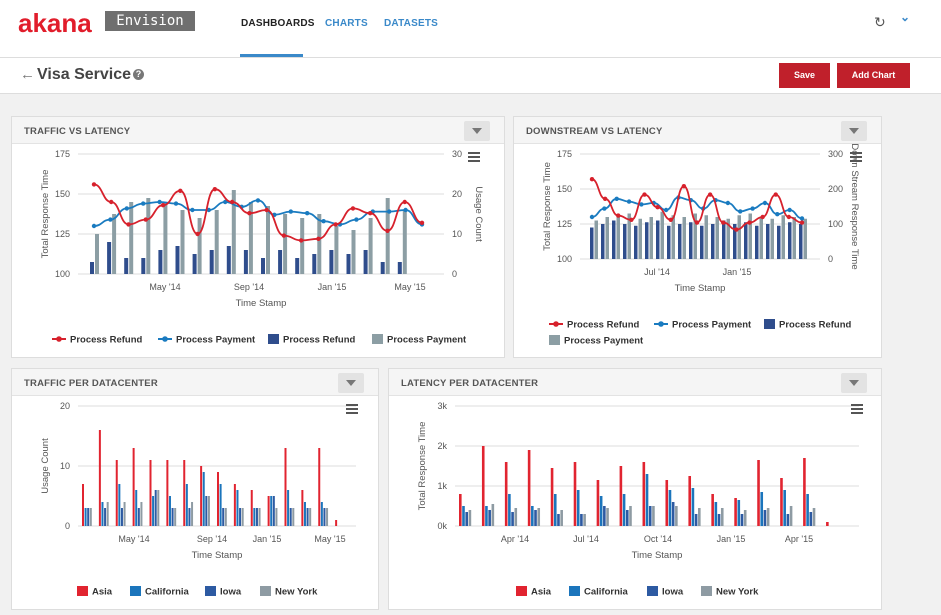 This screenshot has width=941, height=615. What do you see at coordinates (541, 592) in the screenshot?
I see `legend-label: Asia` at bounding box center [541, 592].